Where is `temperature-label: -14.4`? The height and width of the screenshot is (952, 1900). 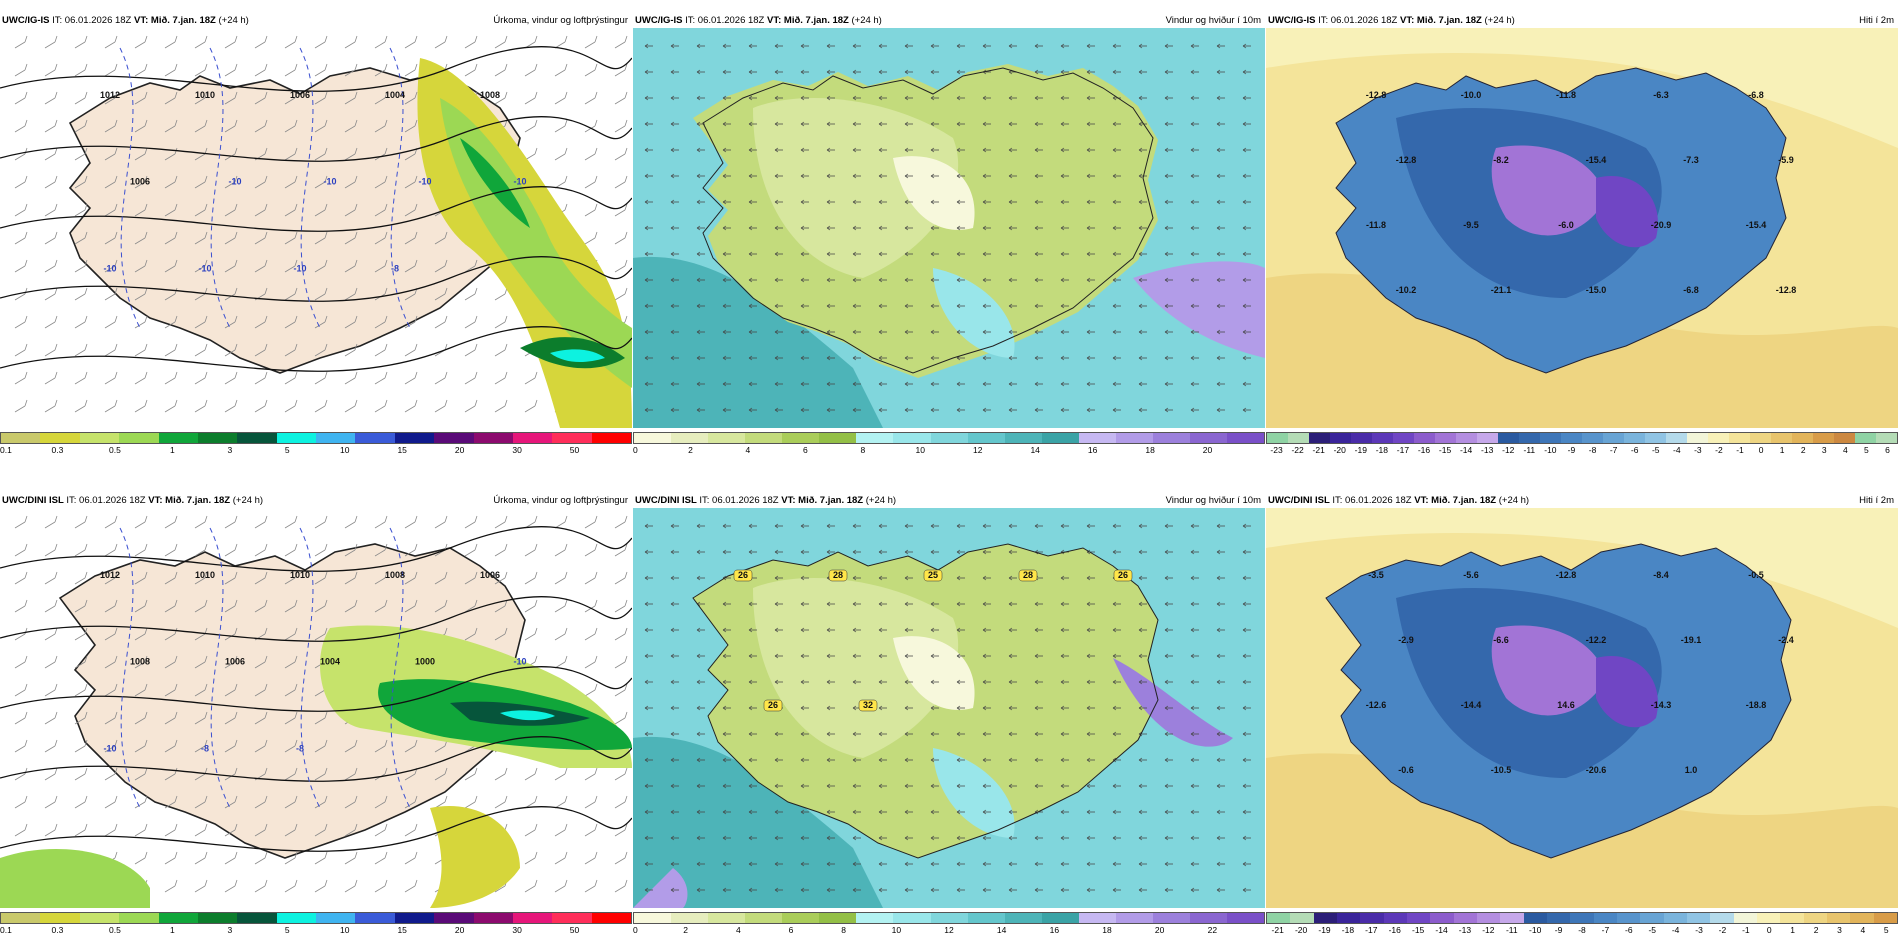
temperature-label: -14.4 is located at coordinates (1471, 705).